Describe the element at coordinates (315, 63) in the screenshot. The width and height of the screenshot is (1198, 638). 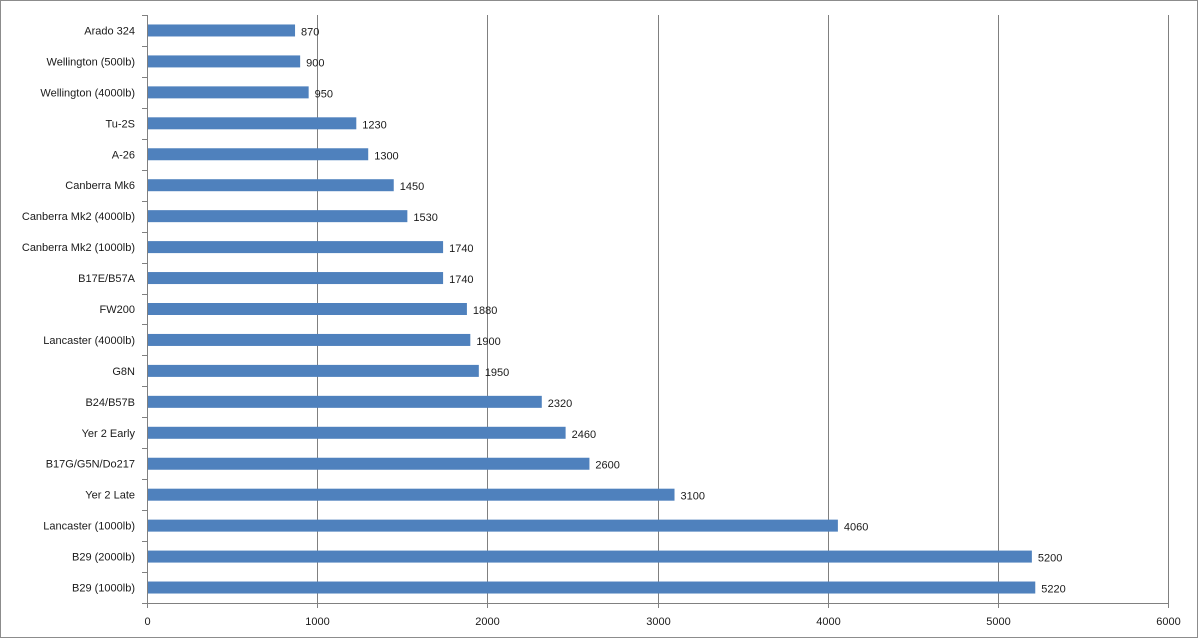
I see `data-label: 900` at that location.